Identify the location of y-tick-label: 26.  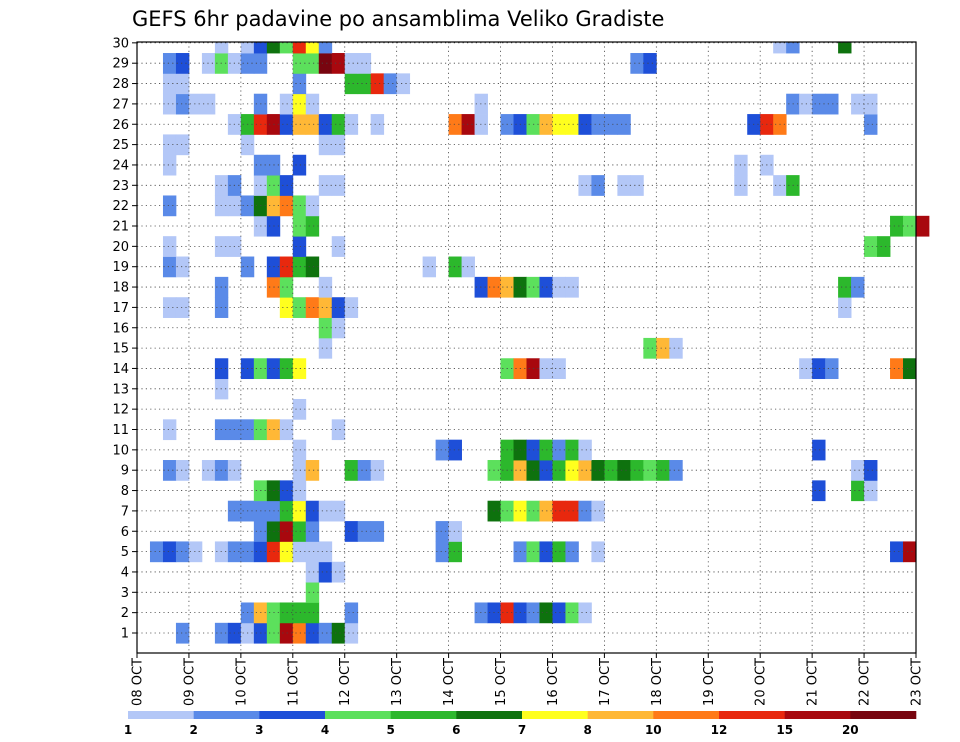
(120, 125).